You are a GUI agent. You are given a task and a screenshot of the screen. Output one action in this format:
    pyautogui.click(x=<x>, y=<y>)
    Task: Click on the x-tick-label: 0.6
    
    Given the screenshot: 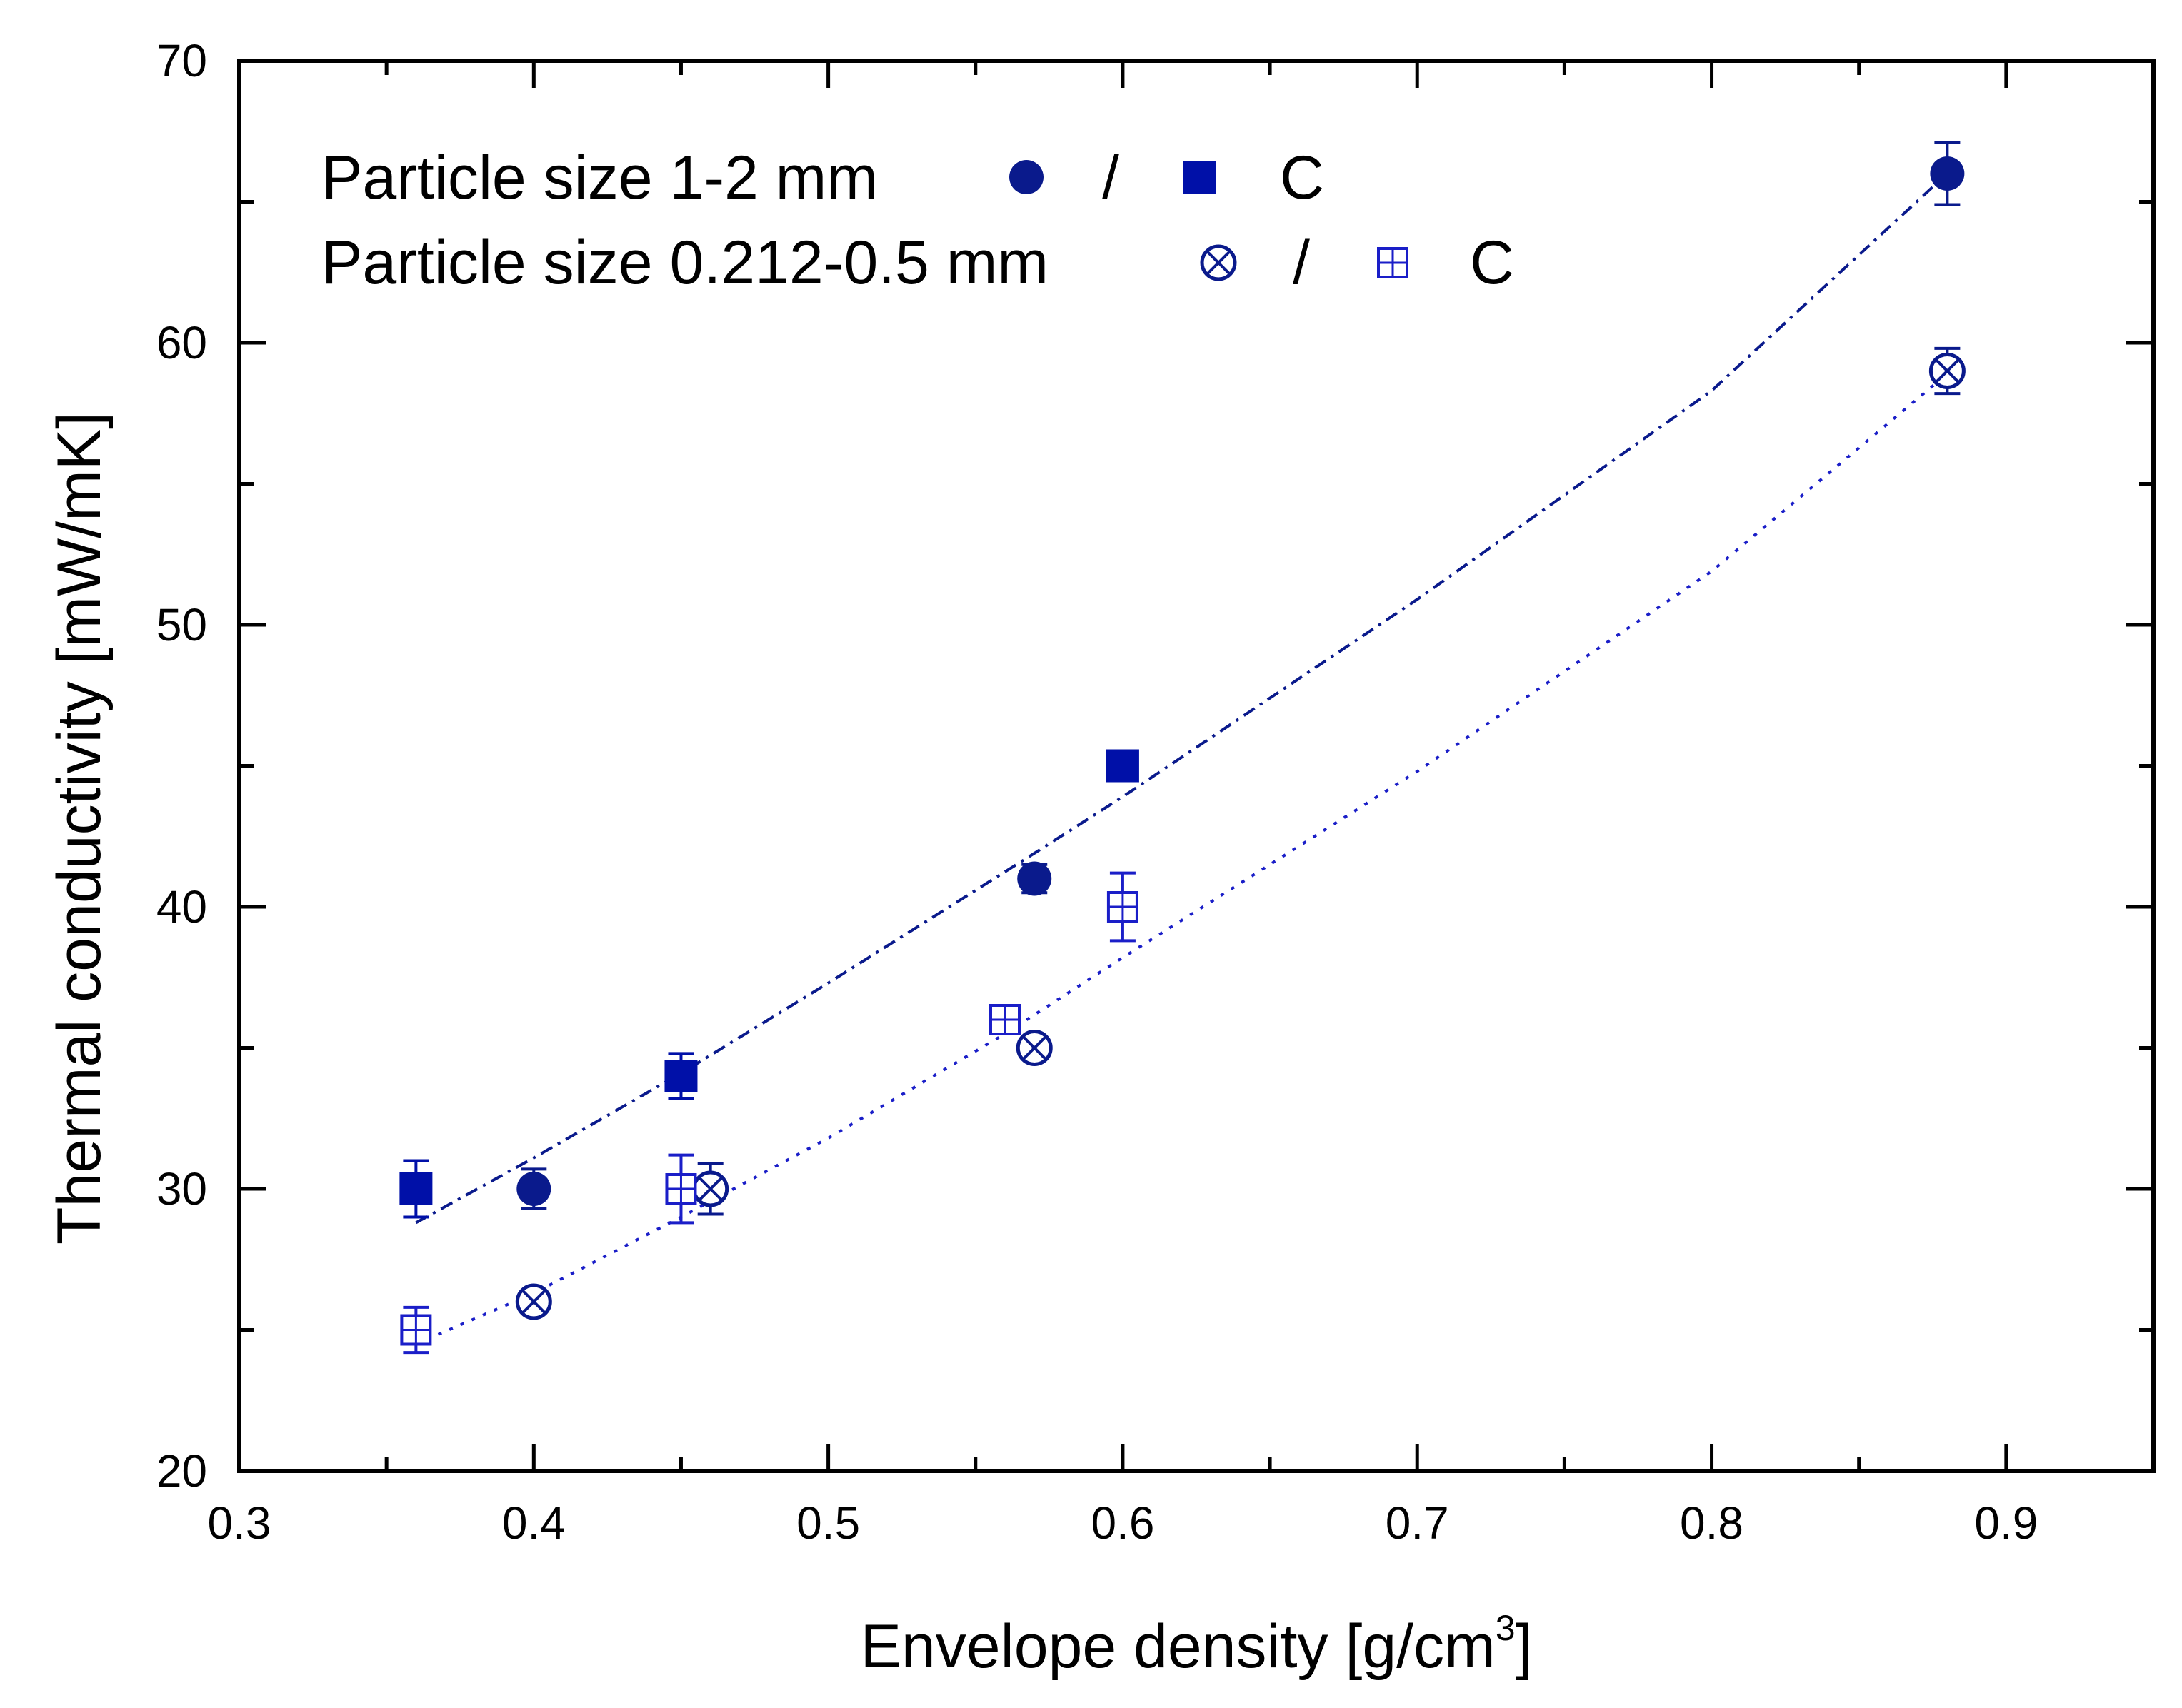 What is the action you would take?
    pyautogui.click(x=1122, y=1523)
    